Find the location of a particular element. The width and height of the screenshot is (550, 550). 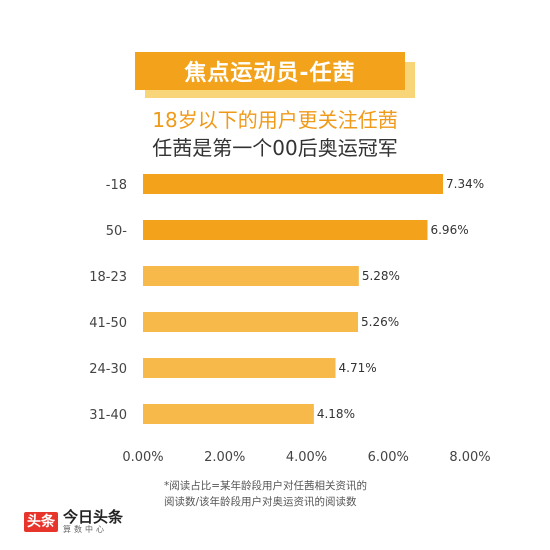

category-label: 50- is located at coordinates (117, 231).